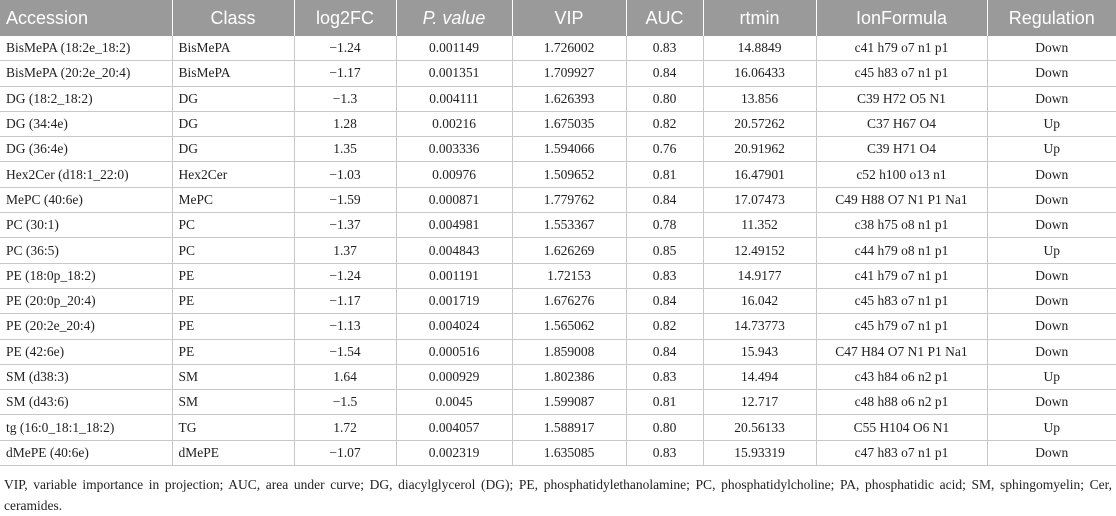 Image resolution: width=1116 pixels, height=516 pixels. What do you see at coordinates (86, 18) in the screenshot?
I see `header-accession: Accession` at bounding box center [86, 18].